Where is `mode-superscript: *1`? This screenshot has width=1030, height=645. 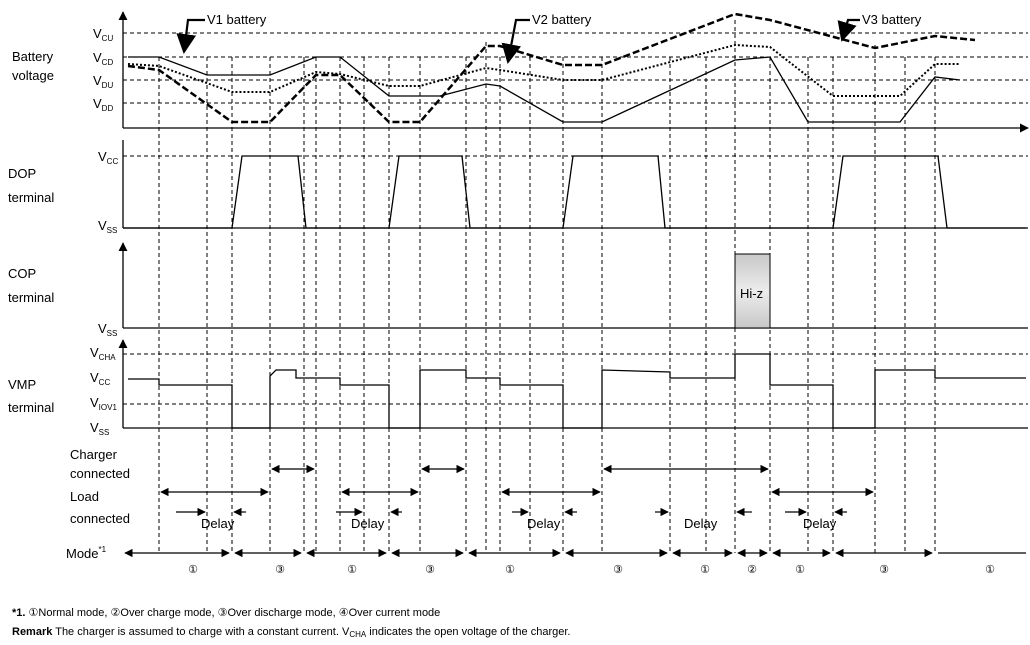 mode-superscript: *1 is located at coordinates (103, 549).